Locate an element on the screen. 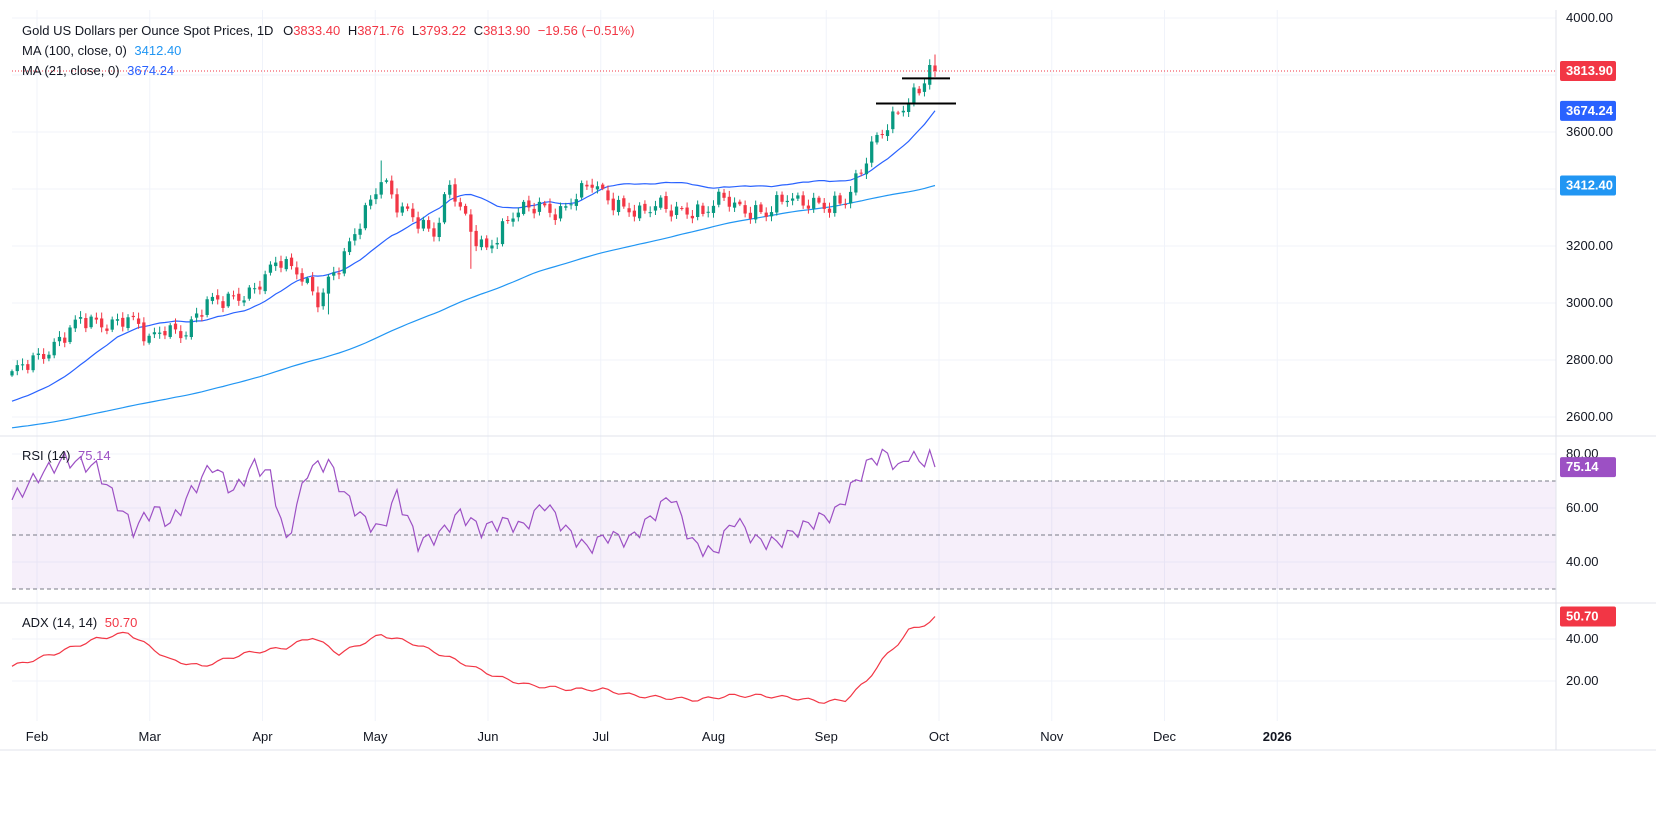 This screenshot has width=1656, height=813. ma21-price-tag: 3674.24 is located at coordinates (1588, 110).